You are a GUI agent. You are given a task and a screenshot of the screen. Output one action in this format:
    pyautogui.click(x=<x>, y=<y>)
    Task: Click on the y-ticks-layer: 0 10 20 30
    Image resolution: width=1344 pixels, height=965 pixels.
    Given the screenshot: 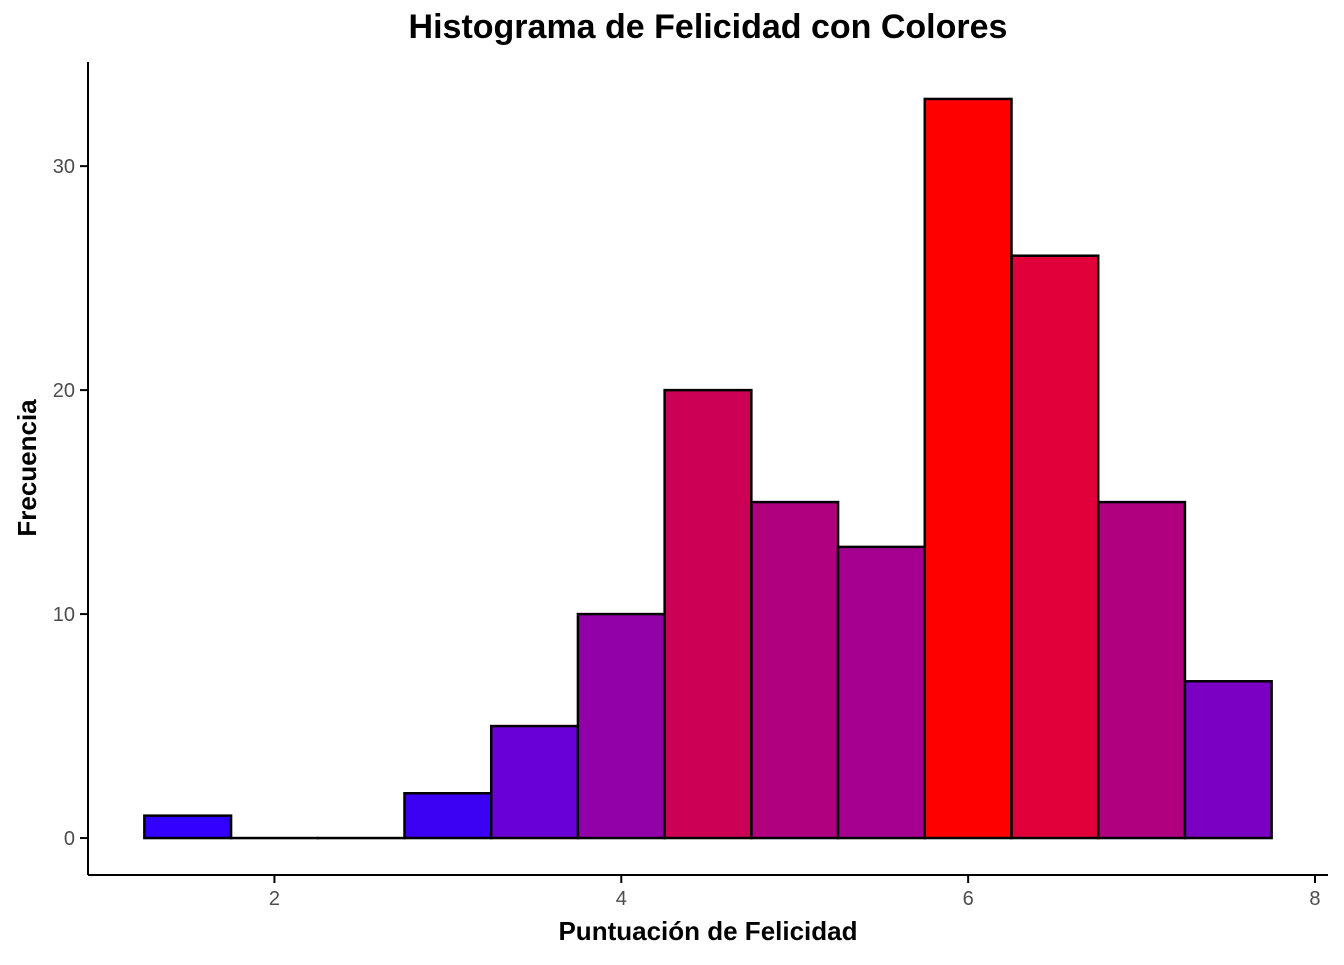 What is the action you would take?
    pyautogui.click(x=70, y=503)
    